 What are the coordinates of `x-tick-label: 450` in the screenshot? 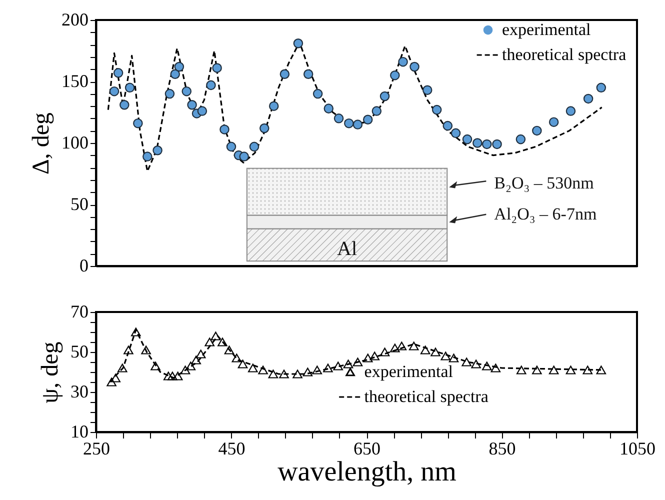 It's located at (232, 448).